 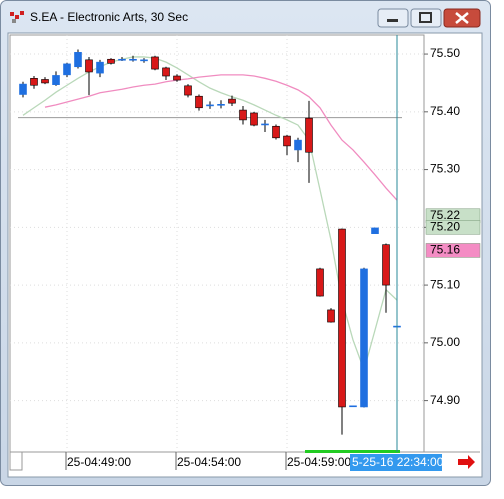 What do you see at coordinates (466, 462) in the screenshot?
I see `scroll-right-arrow` at bounding box center [466, 462].